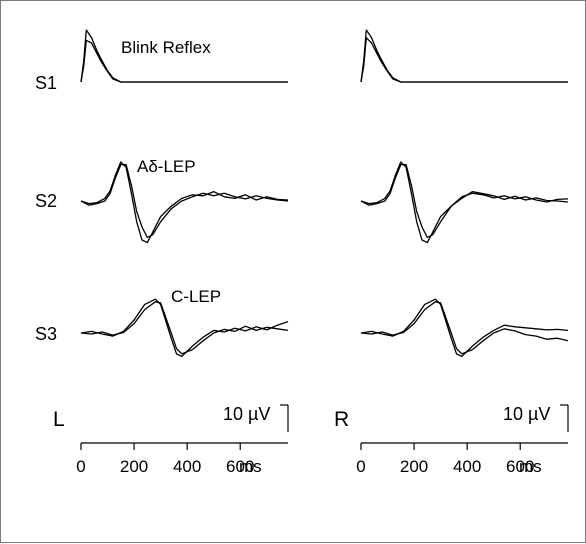  I want to click on title-a-delta-lep: Aδ-LEP, so click(166, 166).